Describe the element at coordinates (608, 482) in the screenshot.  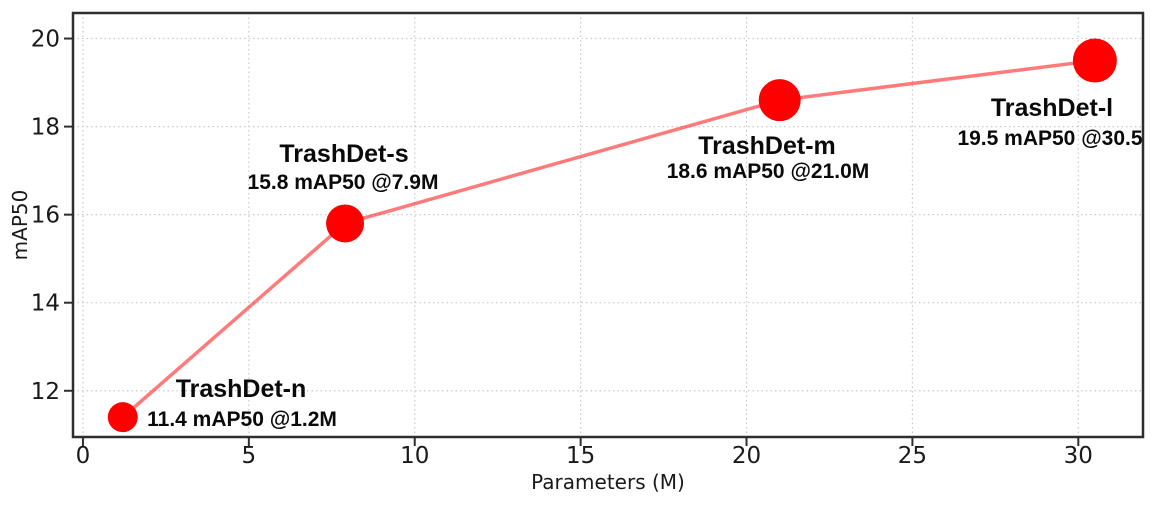
I see `x-axis-label: Parameters (M)` at that location.